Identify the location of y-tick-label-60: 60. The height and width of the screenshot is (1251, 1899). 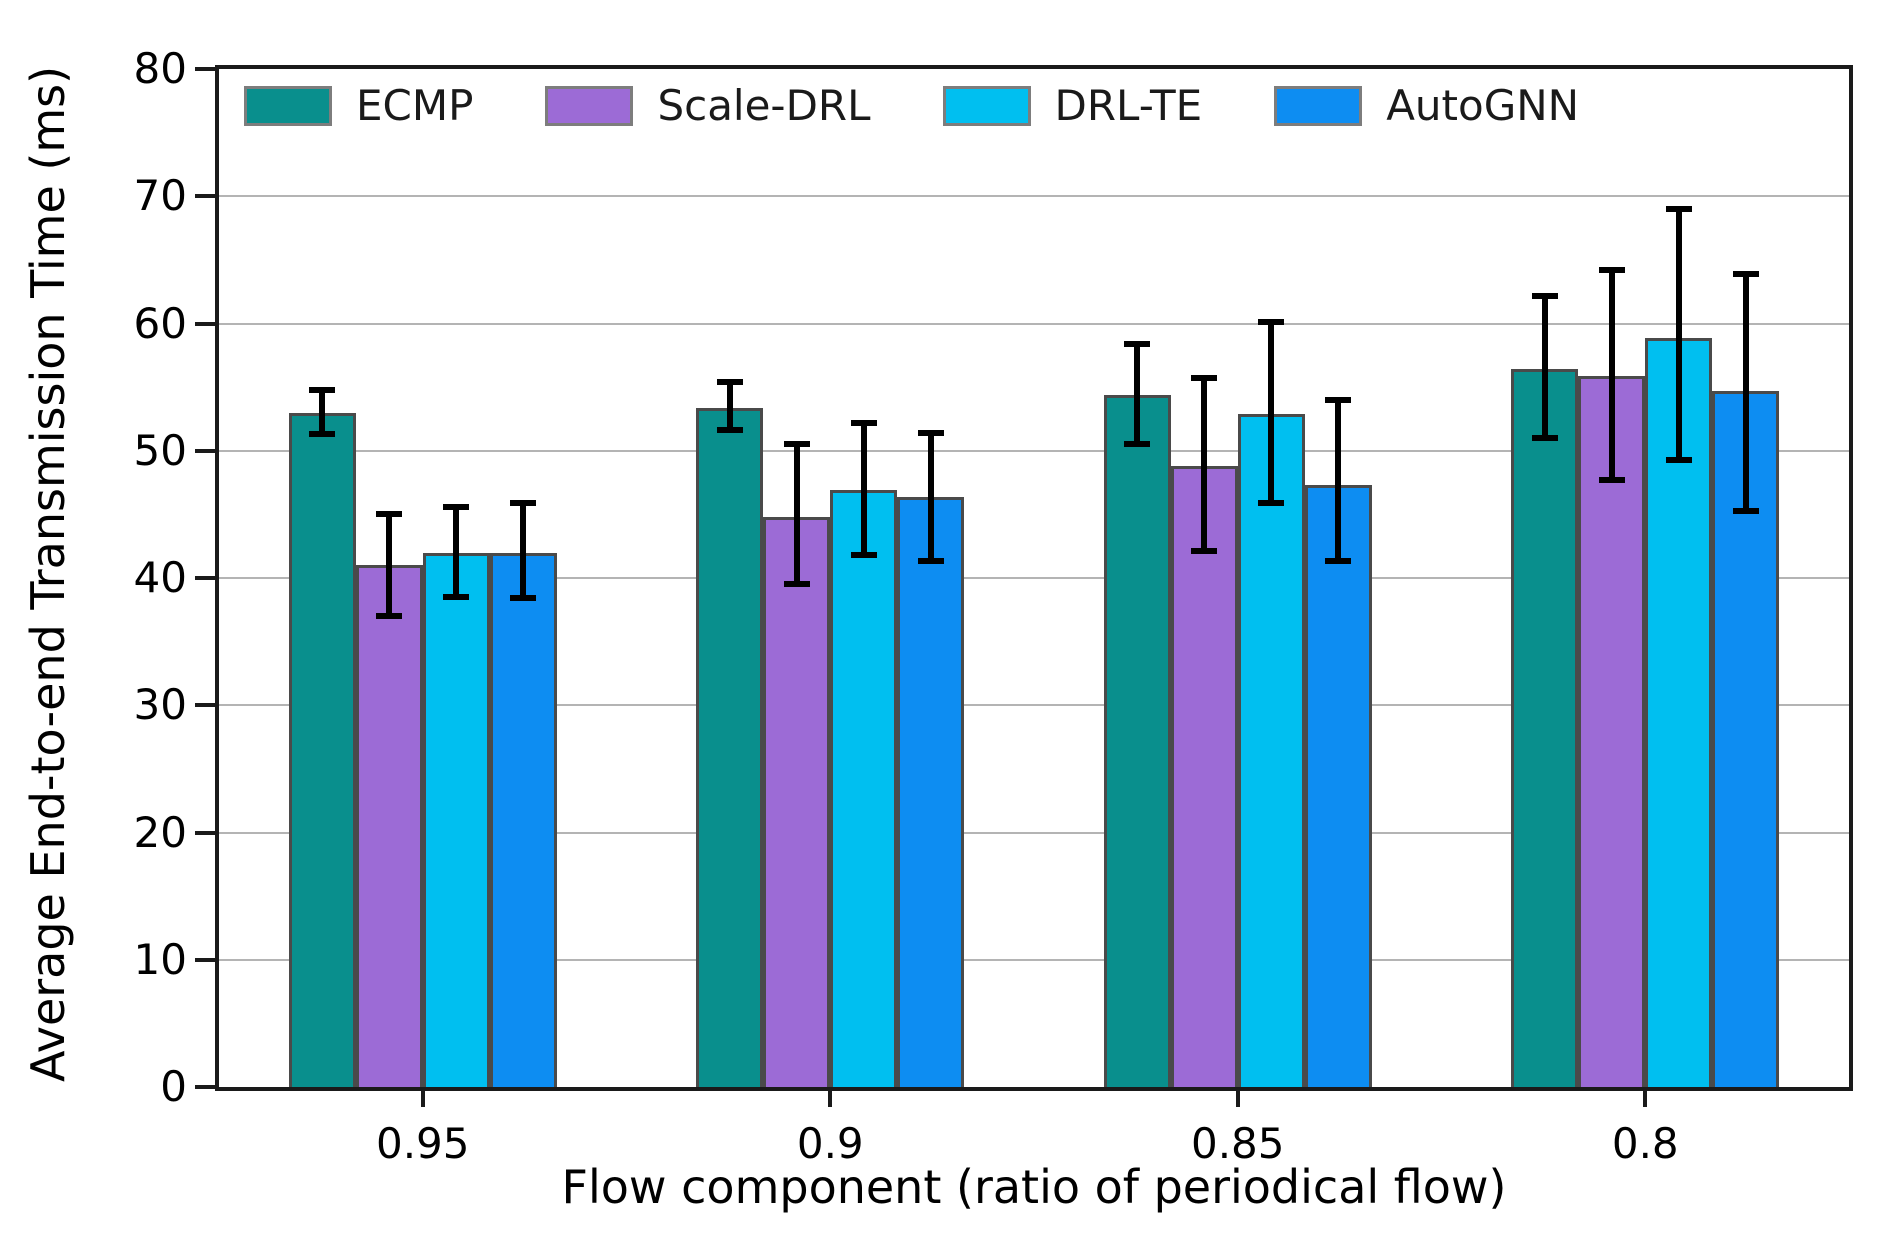
(160, 323).